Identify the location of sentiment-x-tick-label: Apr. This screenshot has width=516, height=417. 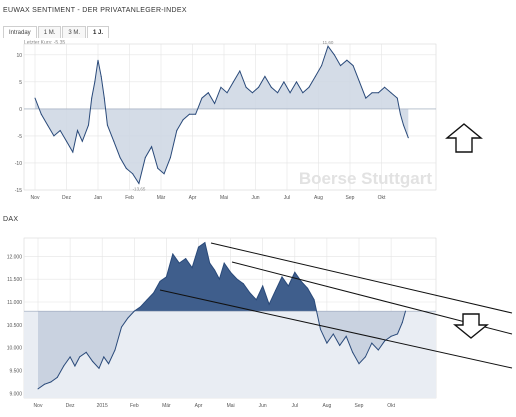
(193, 198).